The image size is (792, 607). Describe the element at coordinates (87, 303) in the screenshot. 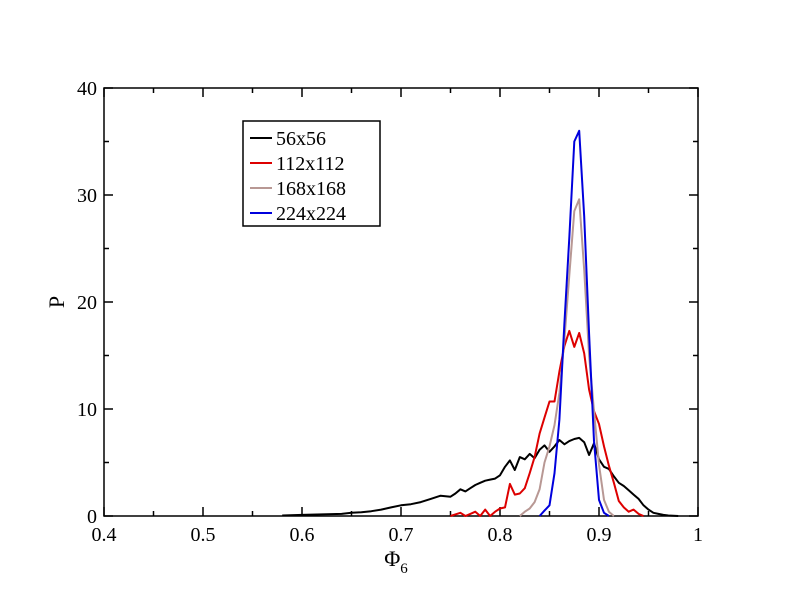

I see `y-tick-label: 20` at that location.